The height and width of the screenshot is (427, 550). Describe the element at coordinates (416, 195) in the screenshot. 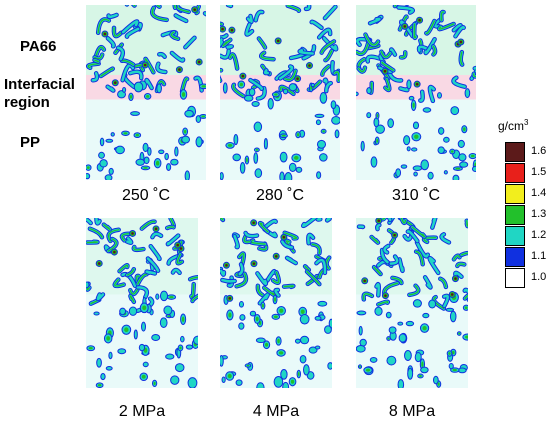

I see `caption-310c: 310 ˚C` at that location.